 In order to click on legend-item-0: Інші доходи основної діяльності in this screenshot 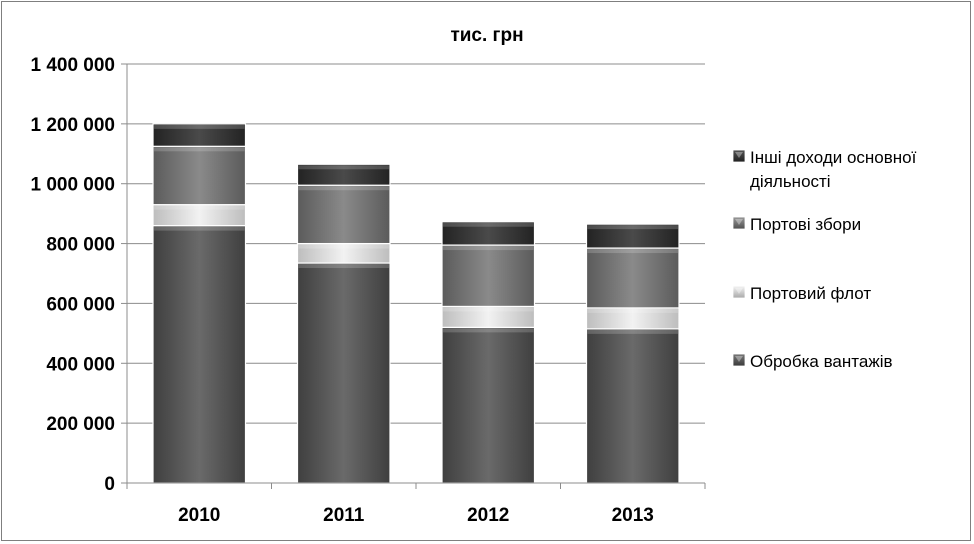, I will do `click(824, 169)`.